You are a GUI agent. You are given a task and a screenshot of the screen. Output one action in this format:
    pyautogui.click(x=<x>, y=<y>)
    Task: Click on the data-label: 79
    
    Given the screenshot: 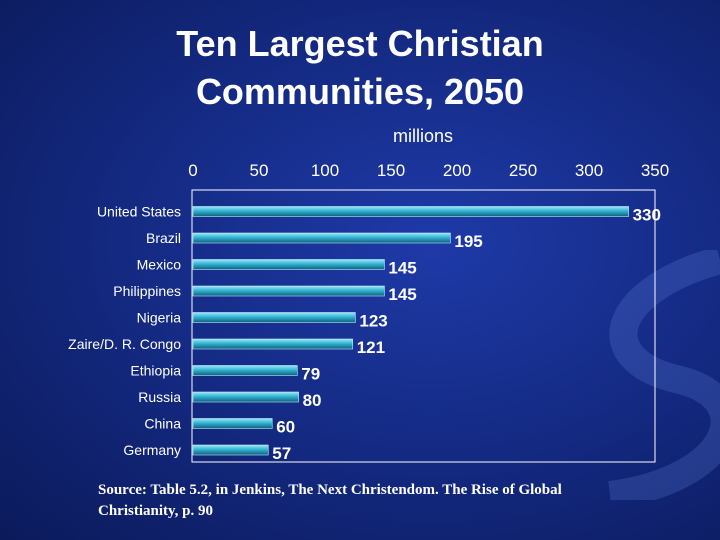 What is the action you would take?
    pyautogui.click(x=310, y=374)
    